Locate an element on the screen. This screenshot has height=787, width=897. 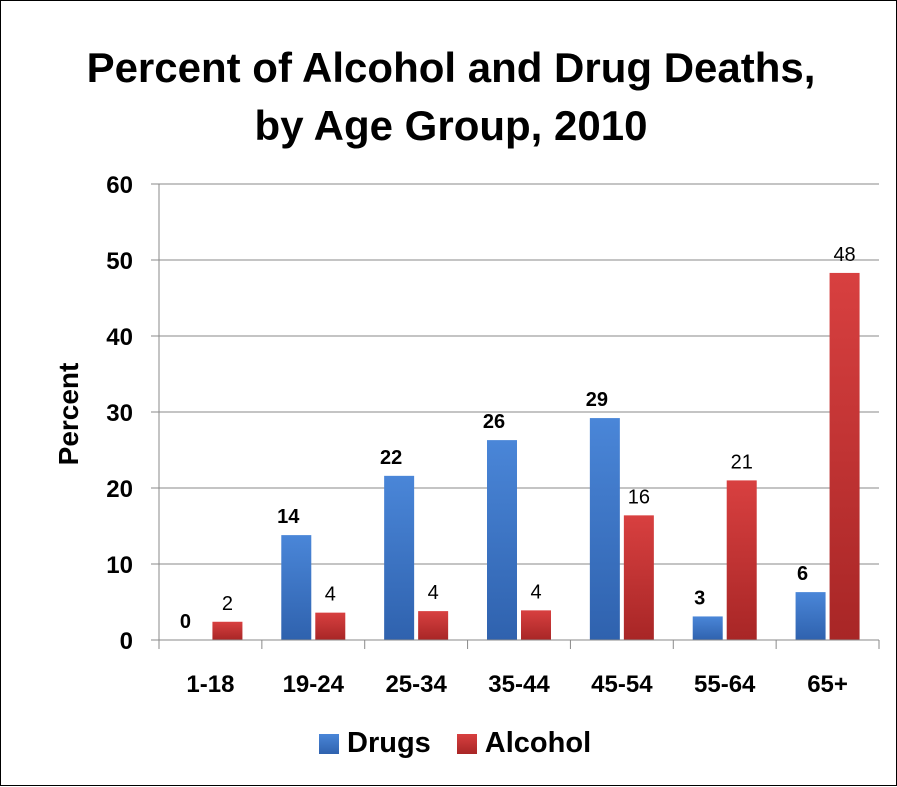
y-tick-label: 40 is located at coordinates (119, 337).